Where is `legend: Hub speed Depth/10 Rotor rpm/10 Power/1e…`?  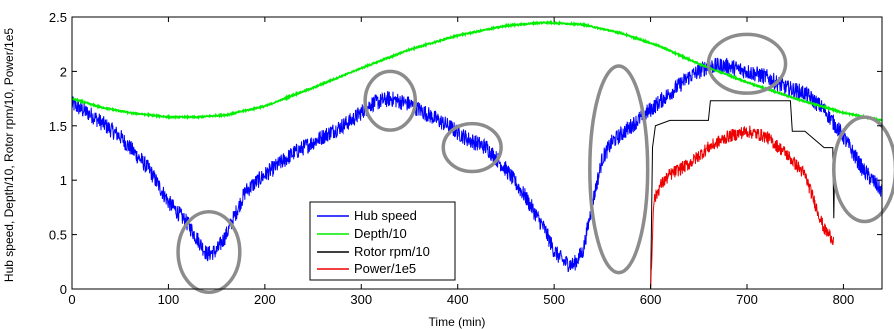
legend: Hub speed Depth/10 Rotor rpm/10 Power/1e… is located at coordinates (382, 241).